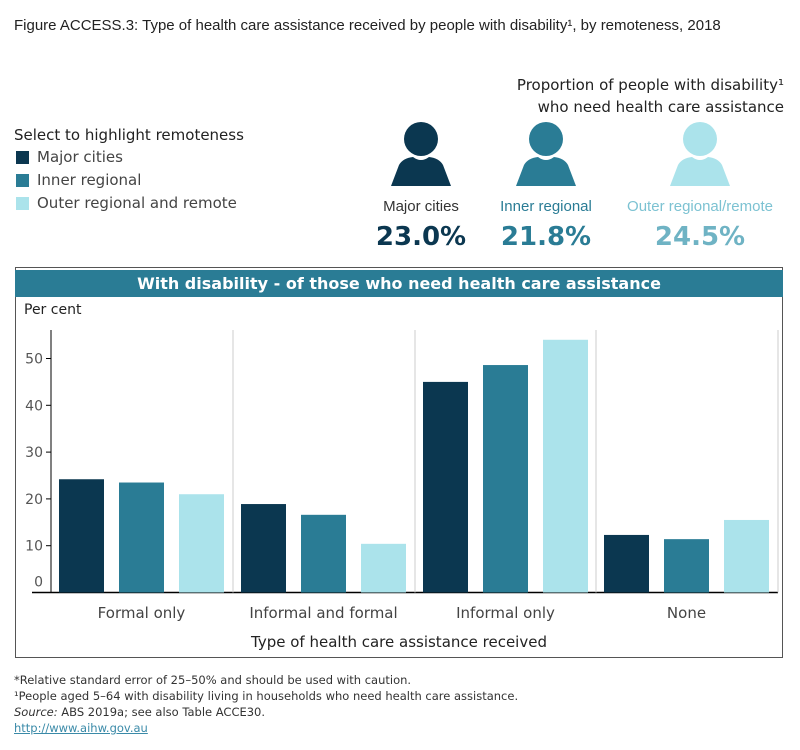 This screenshot has width=800, height=750. What do you see at coordinates (505, 613) in the screenshot?
I see `x-tick-label: Informal only` at bounding box center [505, 613].